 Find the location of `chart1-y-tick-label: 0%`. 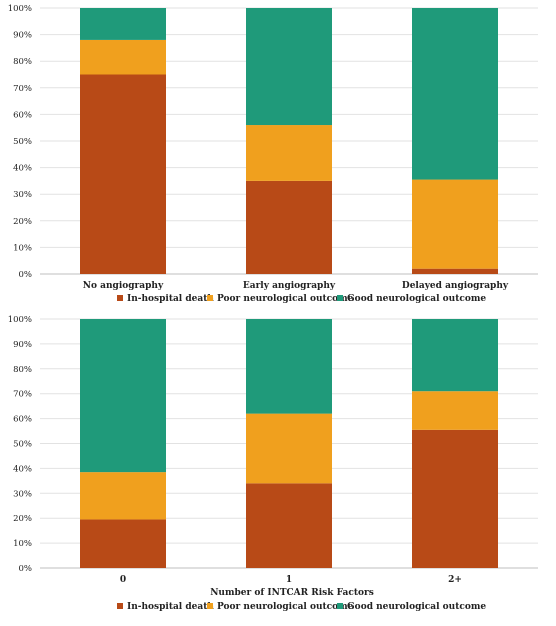

chart1-y-tick-label: 0% is located at coordinates (26, 275).